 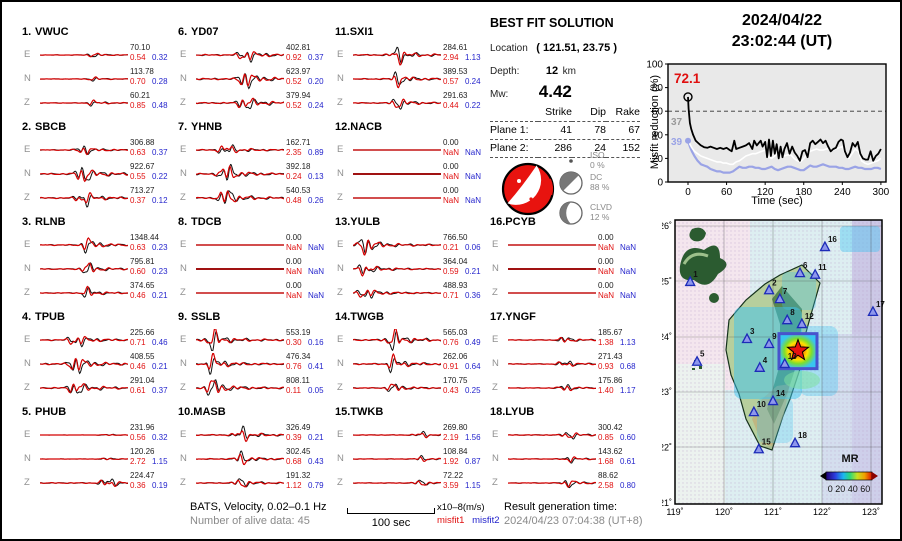 I want to click on map-station-marker: 16, so click(x=828, y=243).